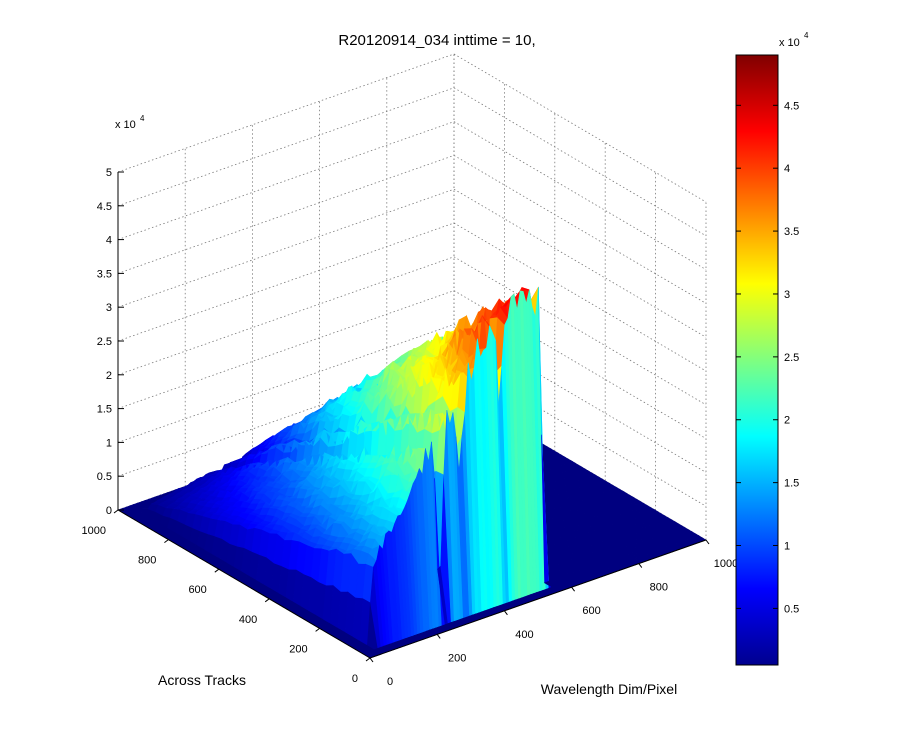 This screenshot has height=750, width=900. What do you see at coordinates (142, 118) in the screenshot?
I see `z-exponent-power: 4` at bounding box center [142, 118].